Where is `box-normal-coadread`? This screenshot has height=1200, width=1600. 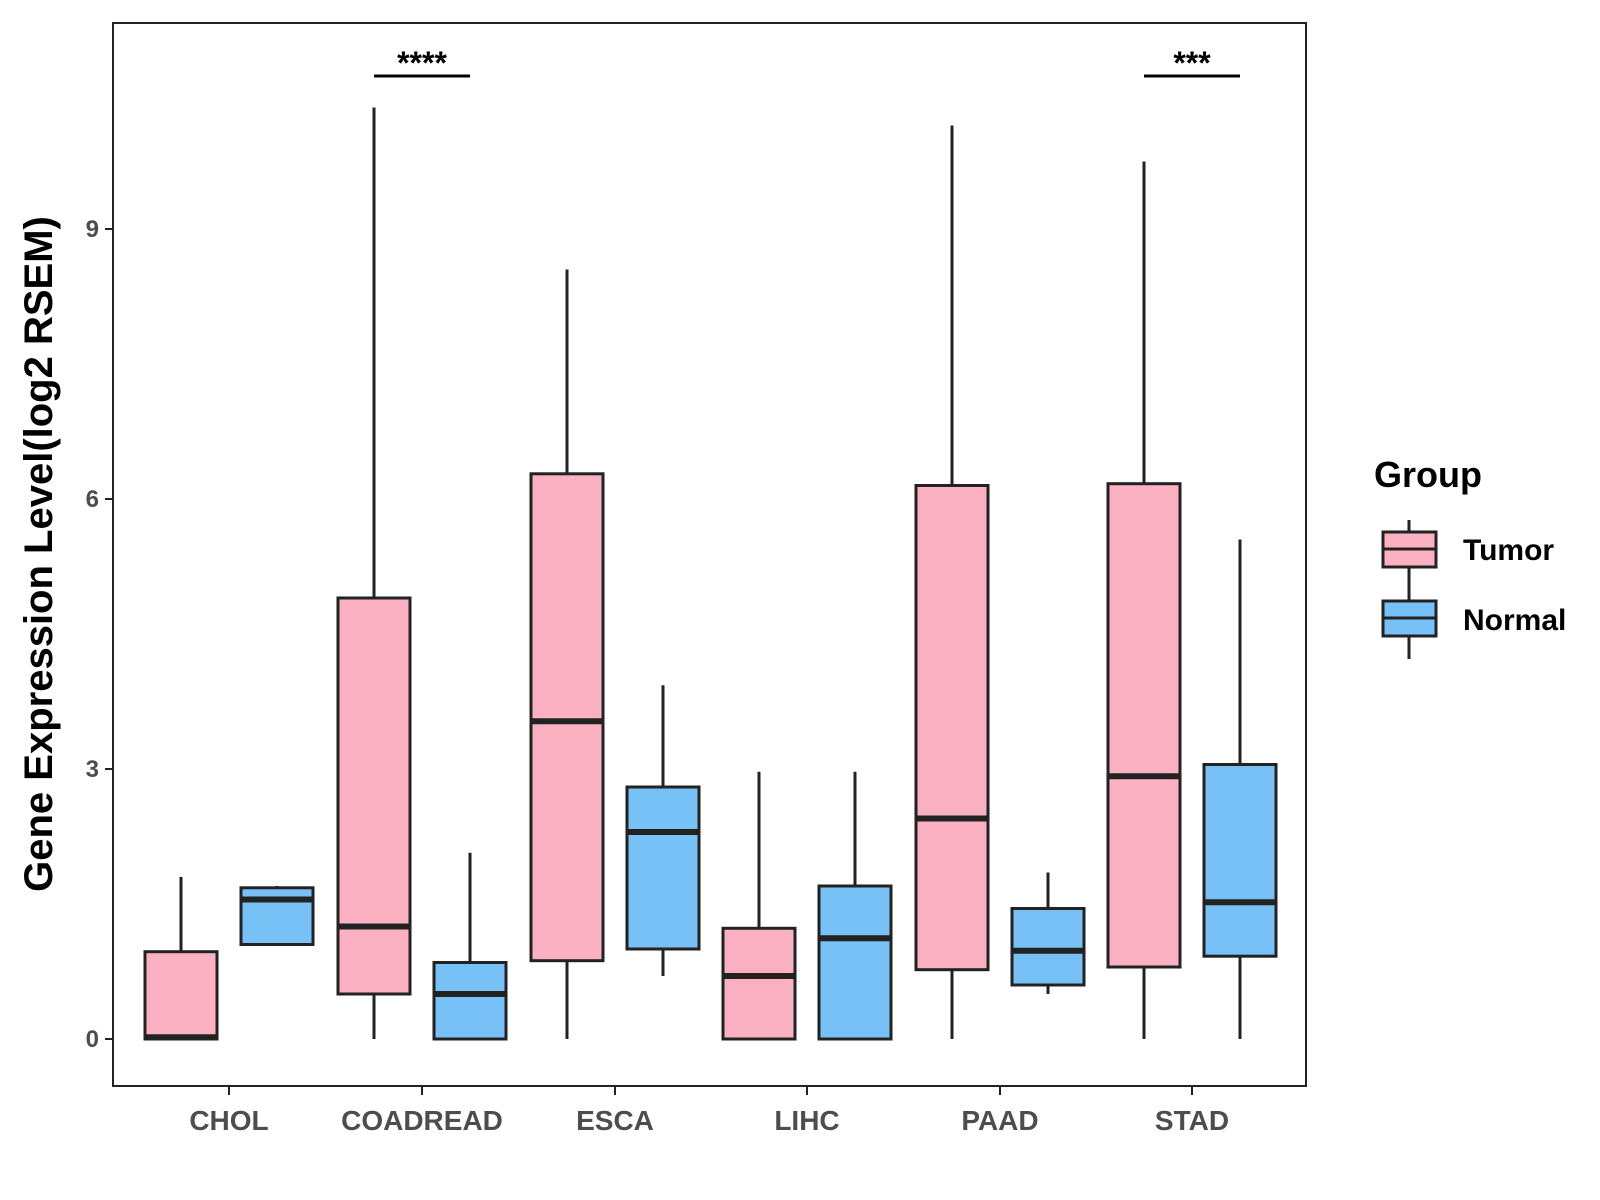
box-normal-coadread is located at coordinates (470, 946).